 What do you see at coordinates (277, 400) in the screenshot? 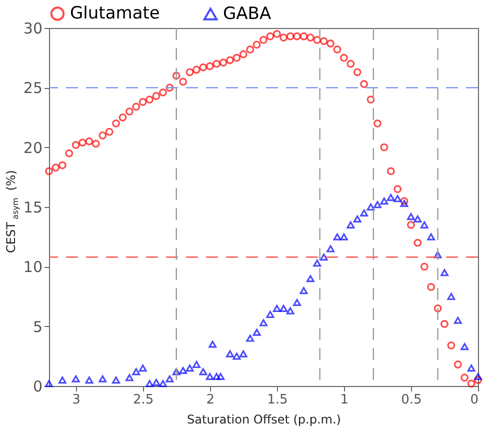
I see `x-tick-label: 1.5` at bounding box center [277, 400].